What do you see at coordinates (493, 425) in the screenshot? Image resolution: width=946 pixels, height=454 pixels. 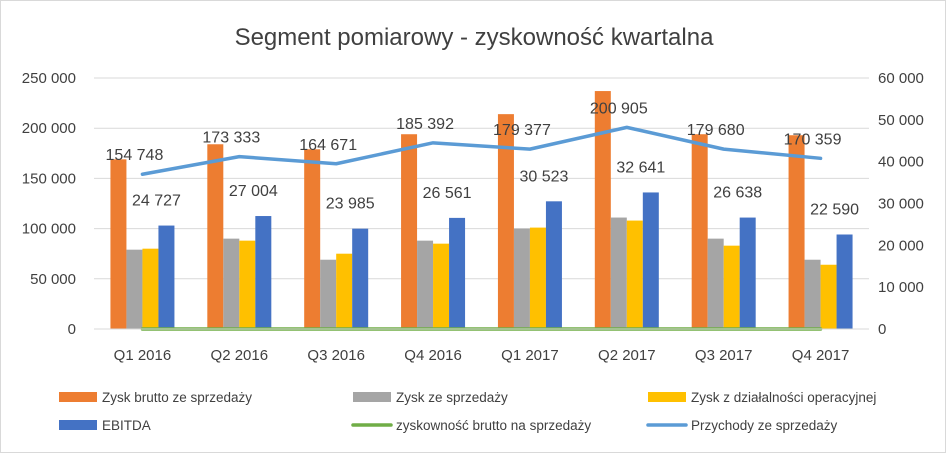 I see `legend-label: zyskowność brutto na sprzedaży` at bounding box center [493, 425].